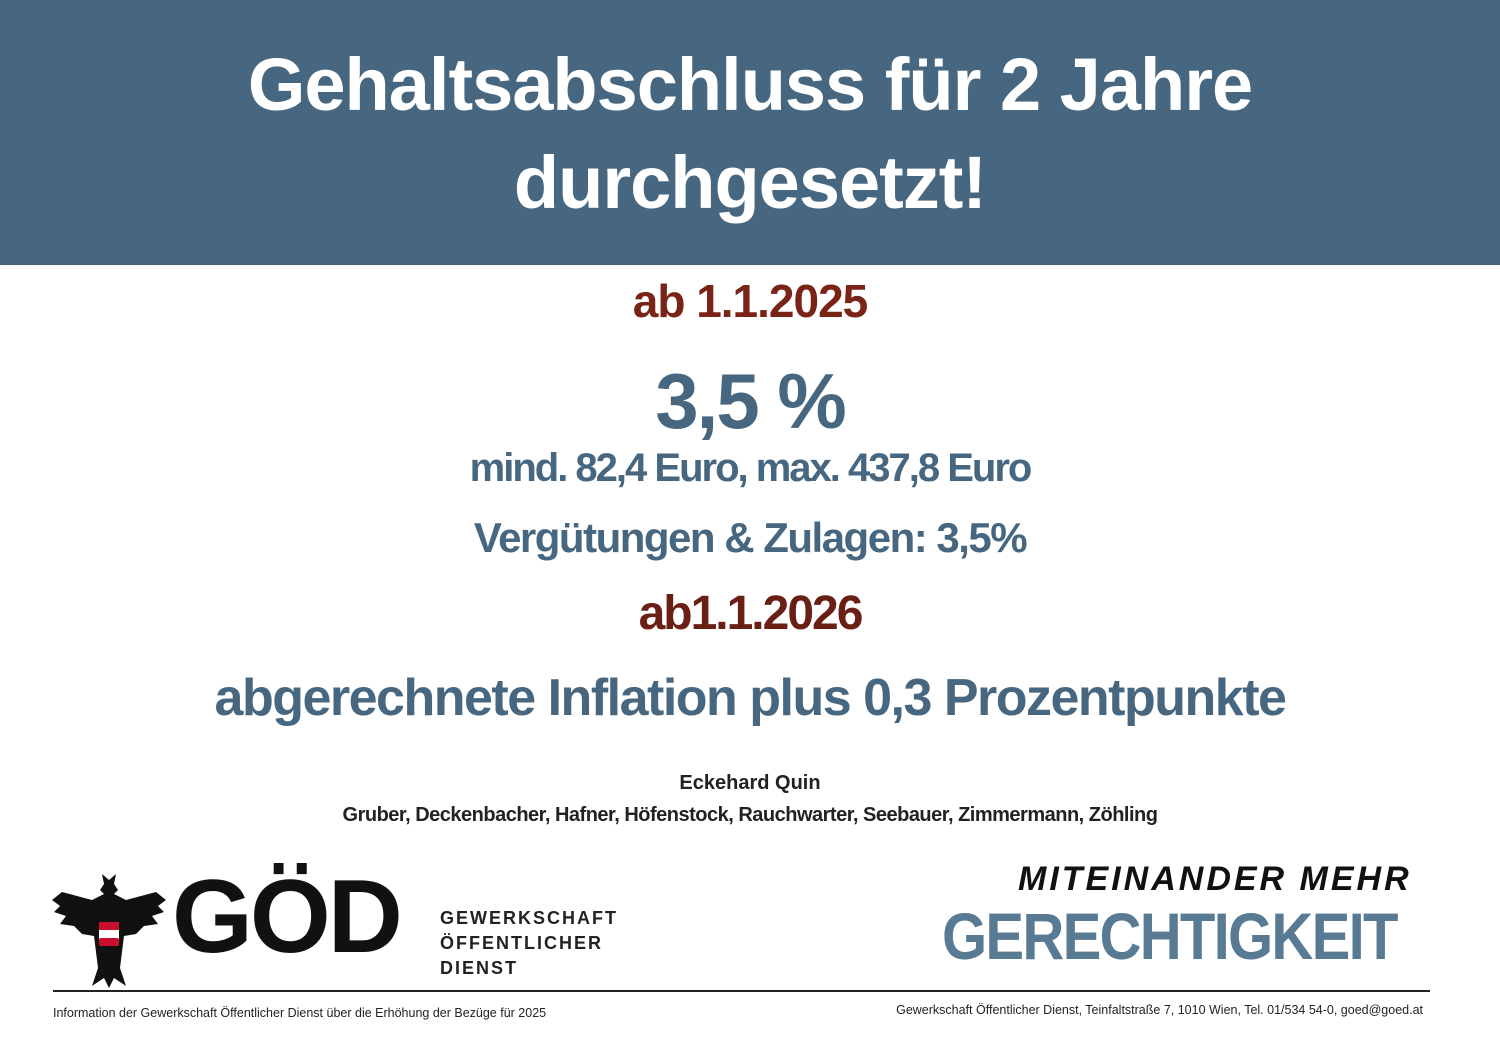  I want to click on allowances: Vergütungen & Zulagen: 3,5%, so click(750, 537).